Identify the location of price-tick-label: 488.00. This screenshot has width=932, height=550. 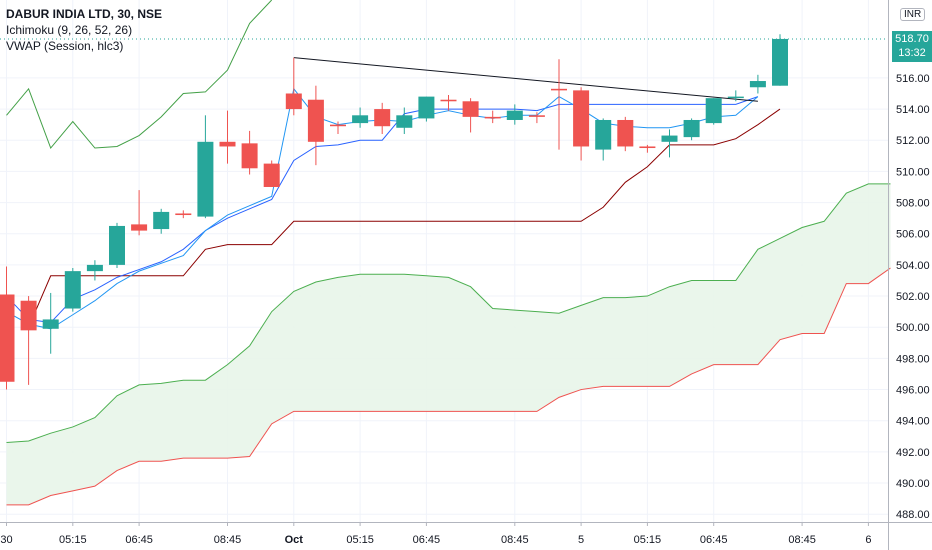
(913, 515).